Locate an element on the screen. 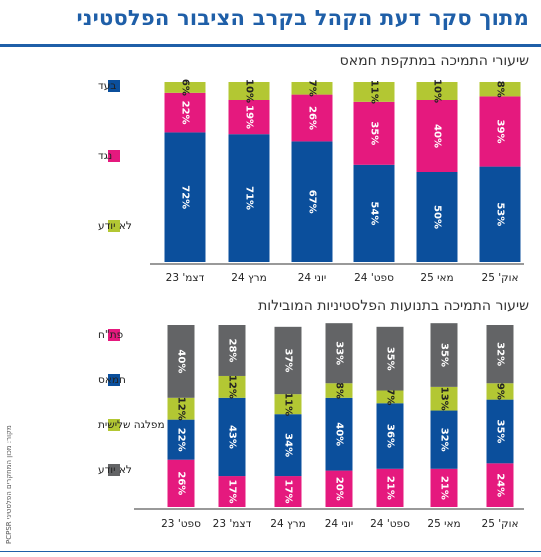  title-divider is located at coordinates (270, 45).